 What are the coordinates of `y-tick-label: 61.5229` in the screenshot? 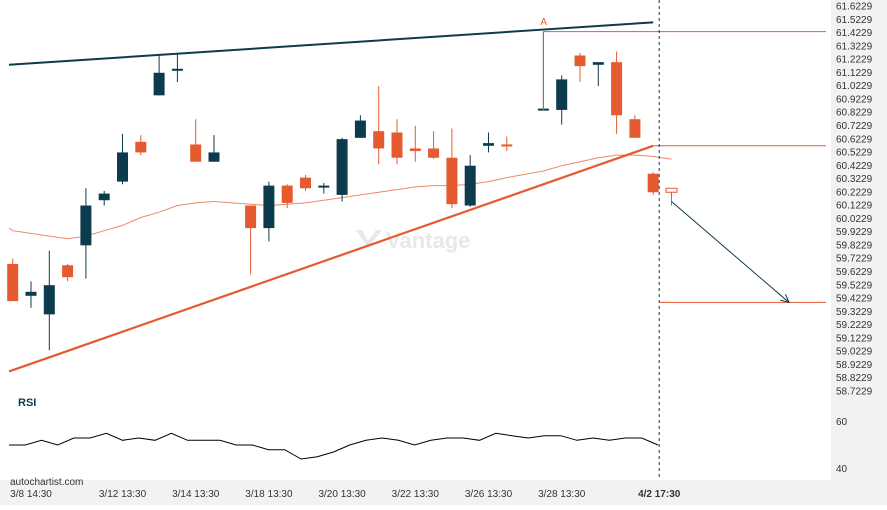 It's located at (854, 20).